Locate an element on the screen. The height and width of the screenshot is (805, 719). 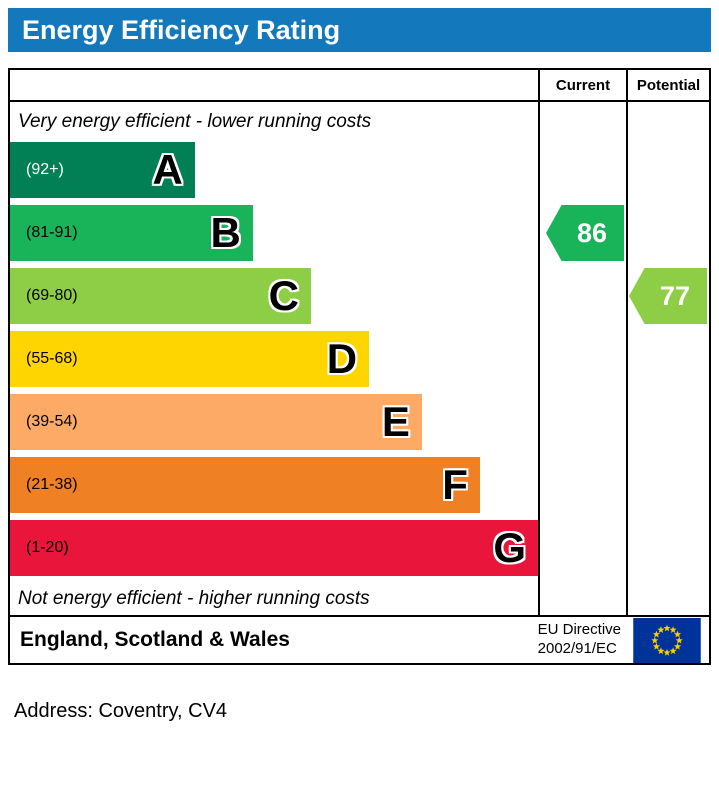
current-column-body: 86 is located at coordinates (582, 358).